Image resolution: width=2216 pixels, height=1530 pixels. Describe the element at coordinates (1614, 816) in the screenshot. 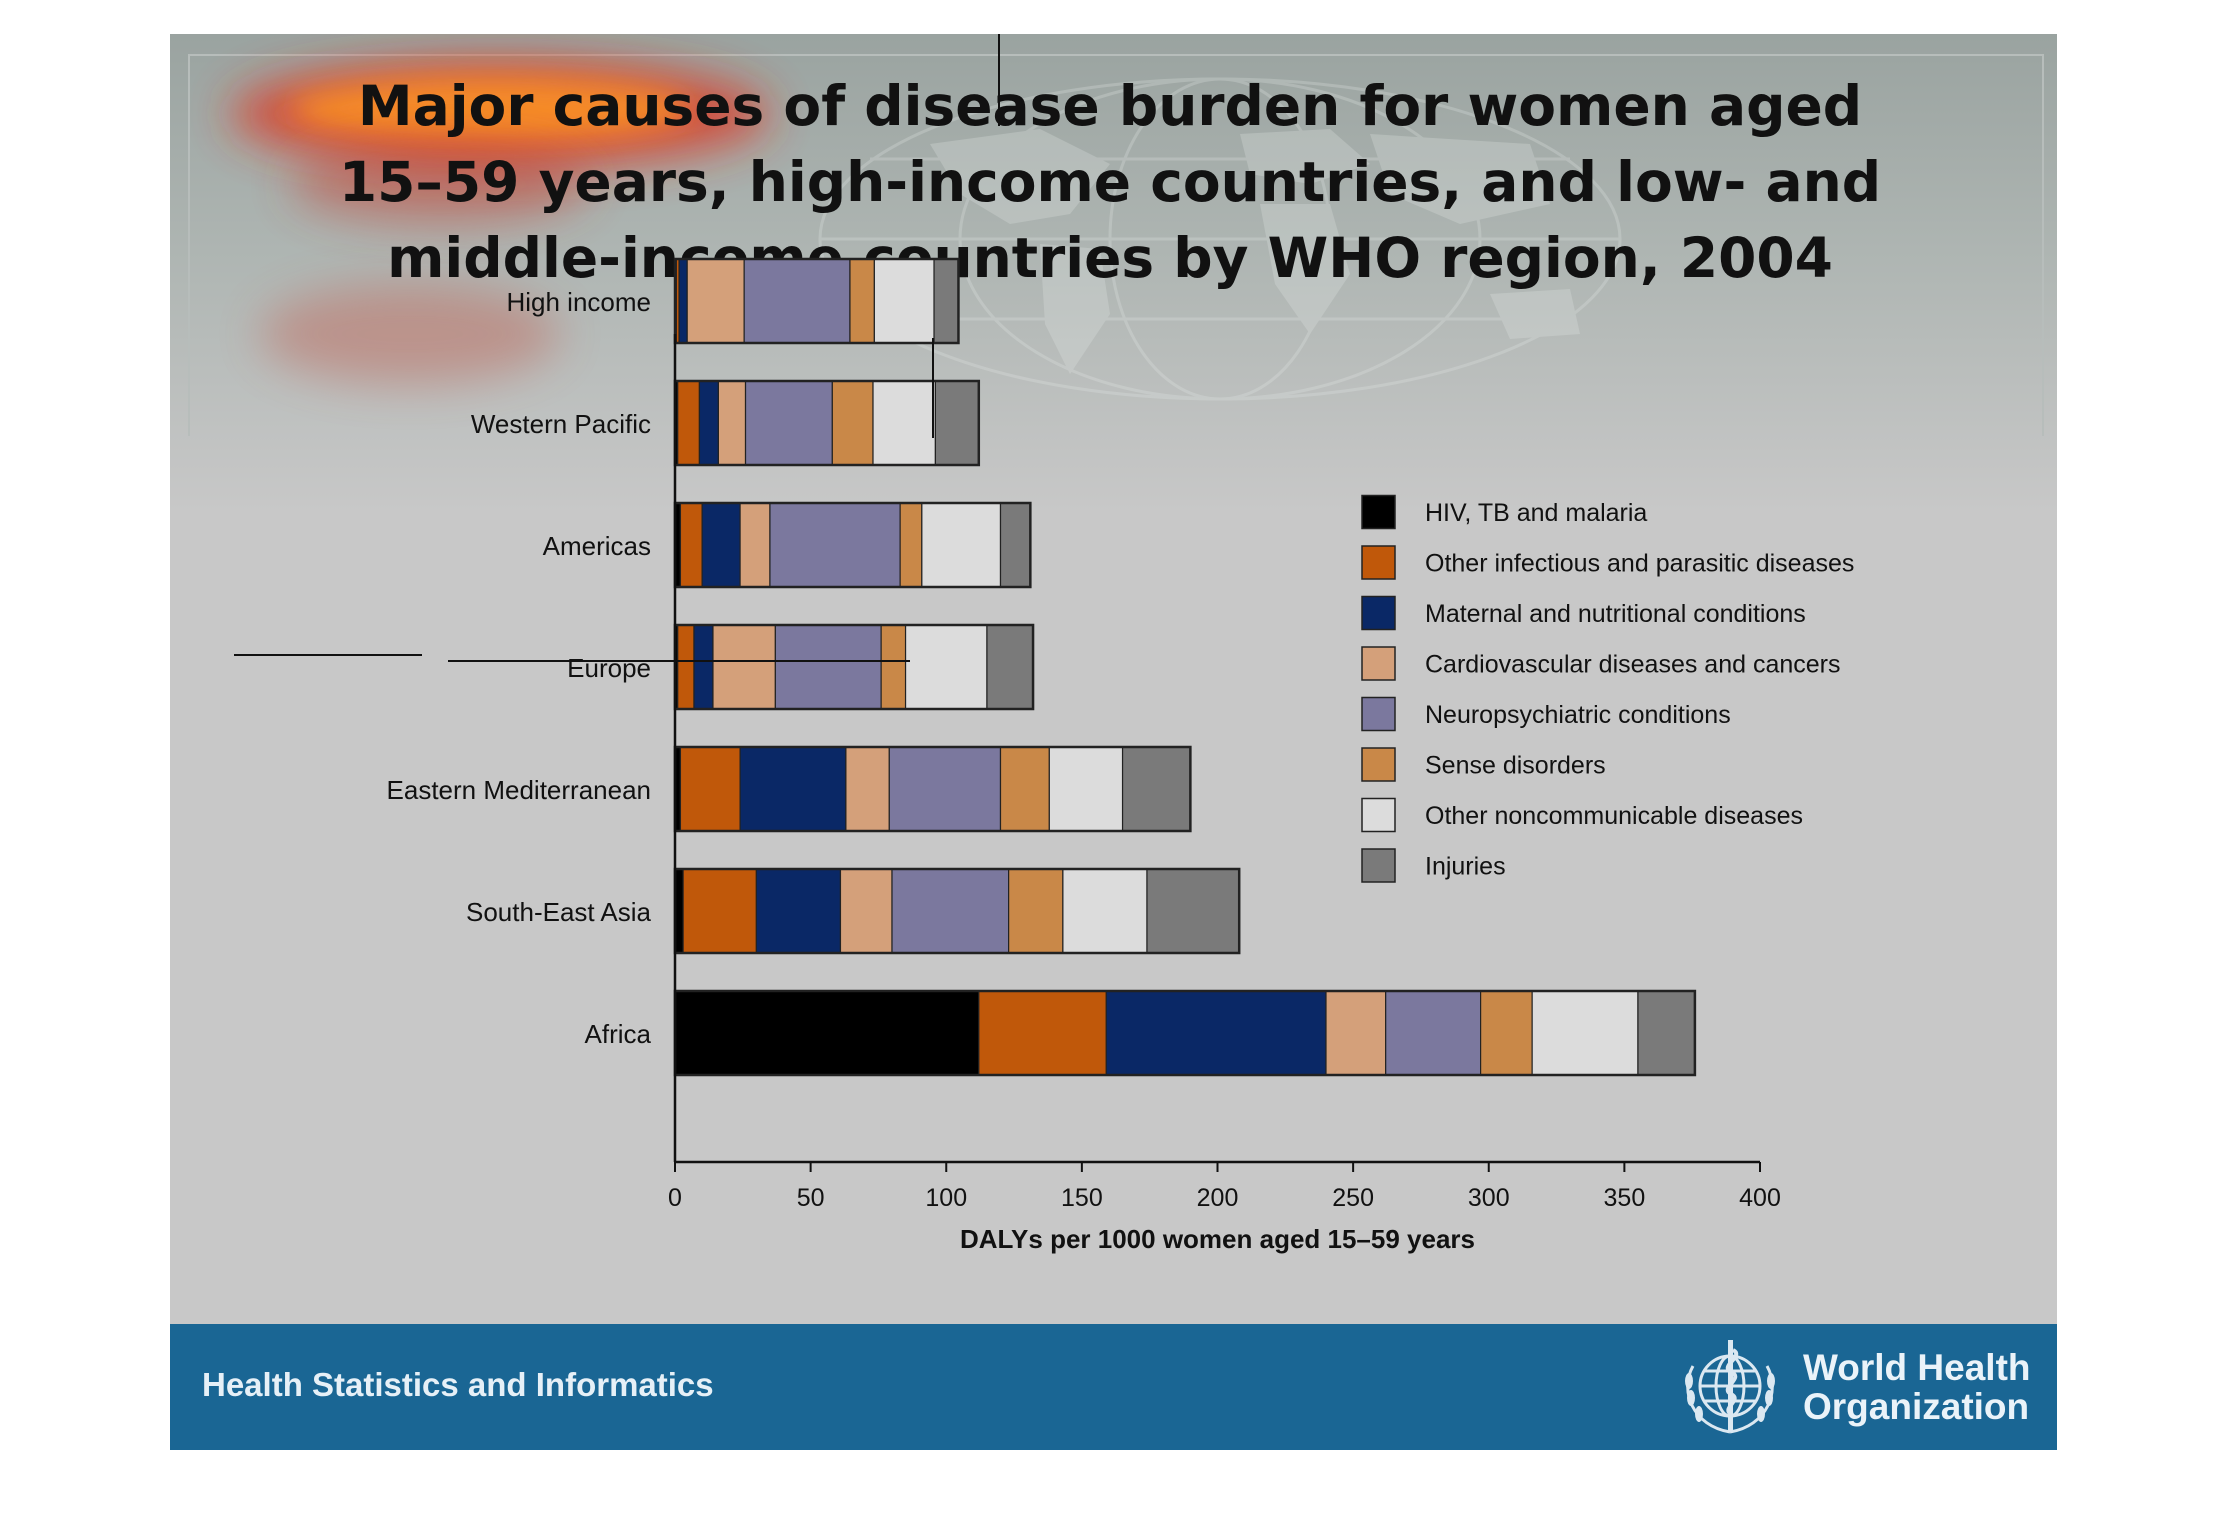

I see `legend-label: Other noncommunicable diseases` at that location.